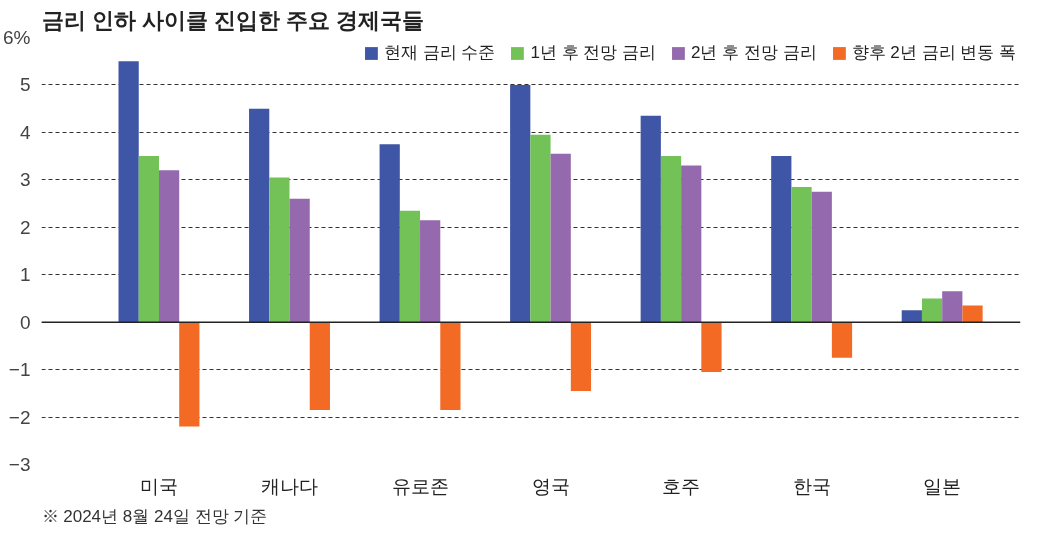  What do you see at coordinates (593, 53) in the screenshot?
I see `legend-label: 1년 후 전망 금리` at bounding box center [593, 53].